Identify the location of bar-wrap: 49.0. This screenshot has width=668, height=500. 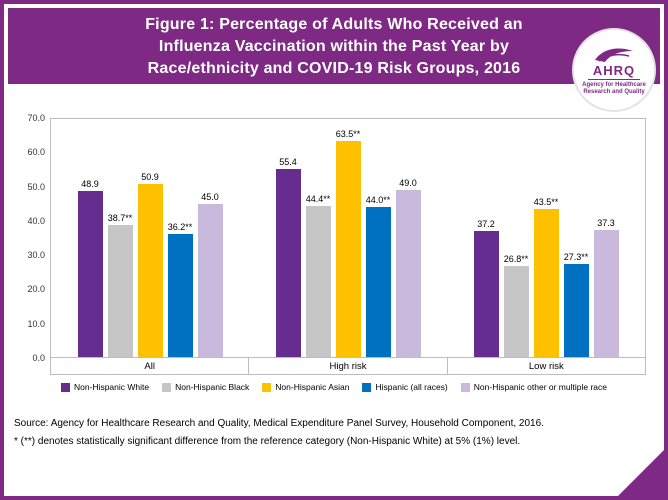
(408, 238).